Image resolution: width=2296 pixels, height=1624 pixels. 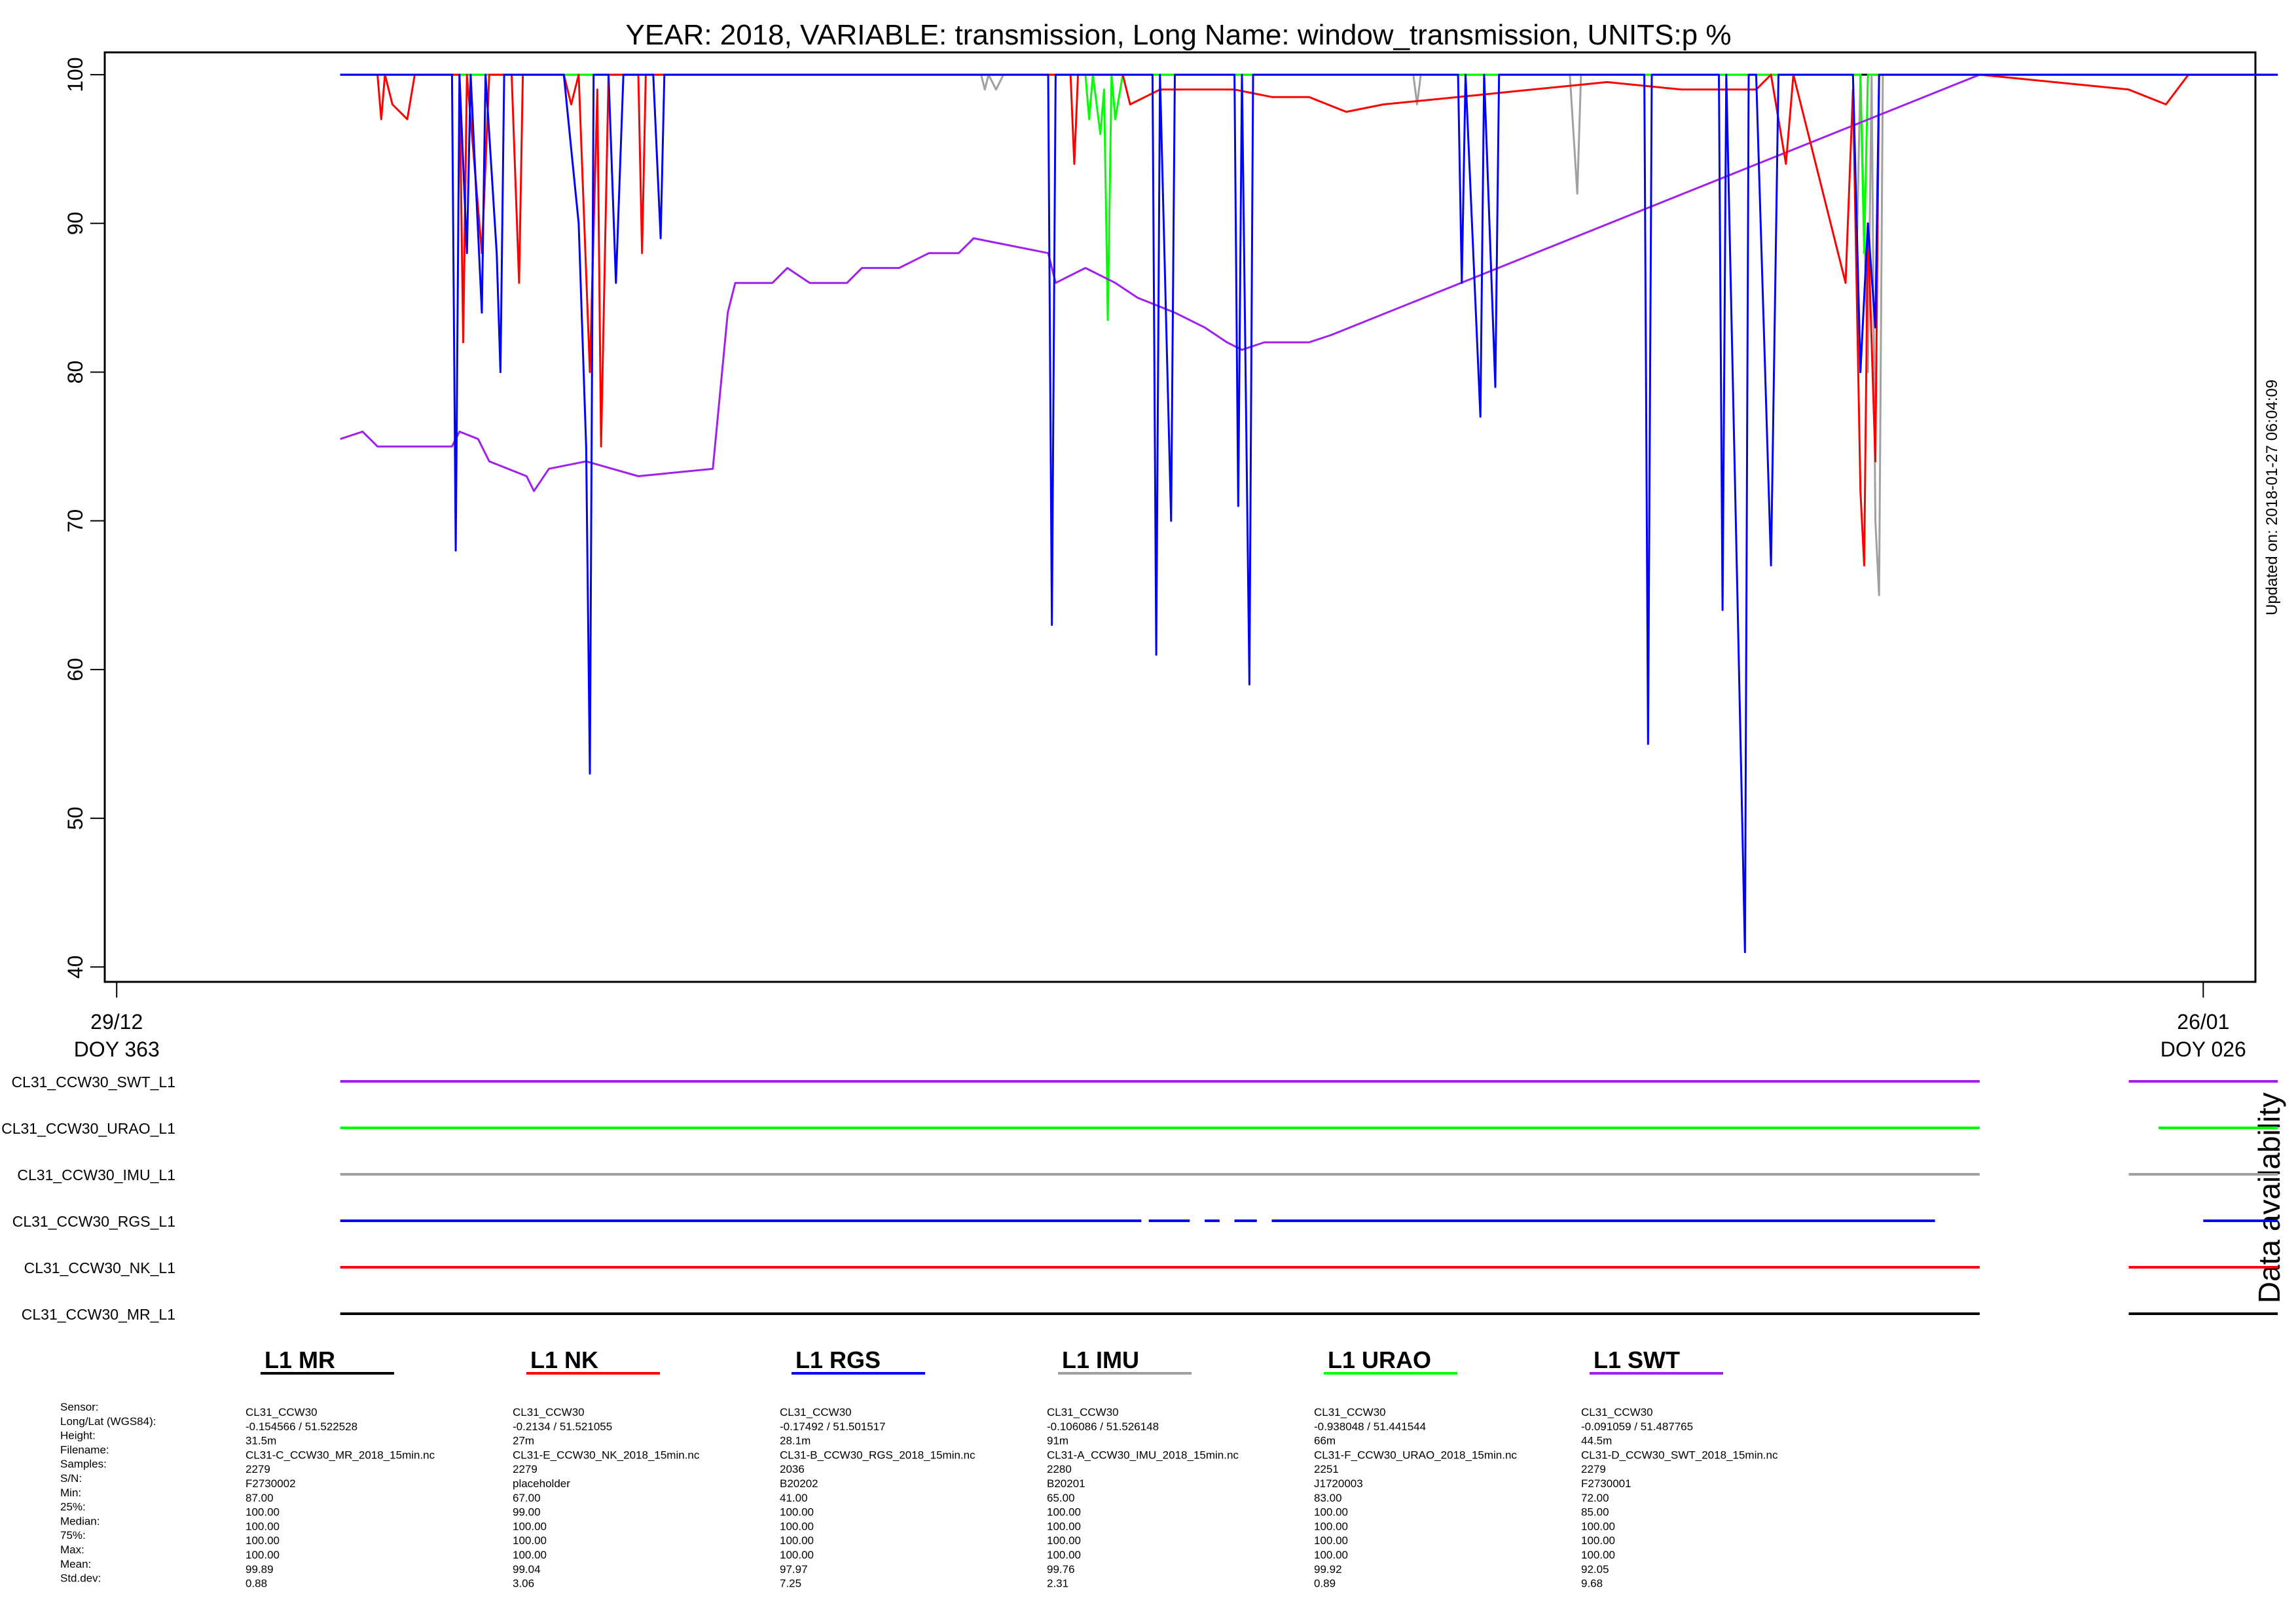 I want to click on availability-row-label: CL31_CCW30_NK_L1, so click(x=99, y=1267).